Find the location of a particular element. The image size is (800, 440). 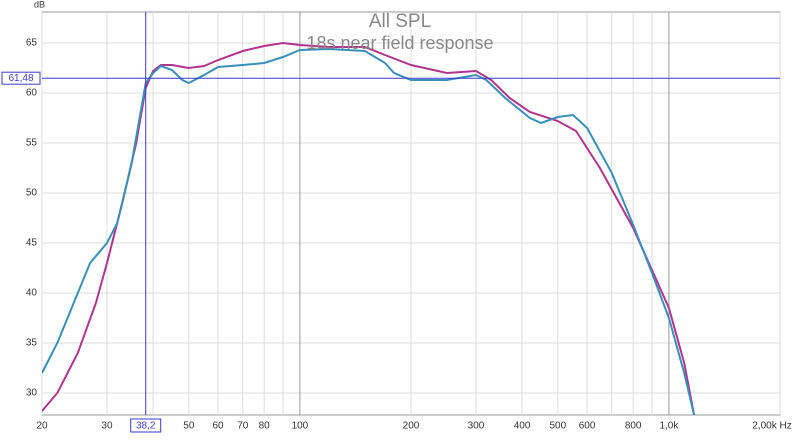

x-tick-label: 600 is located at coordinates (587, 426).